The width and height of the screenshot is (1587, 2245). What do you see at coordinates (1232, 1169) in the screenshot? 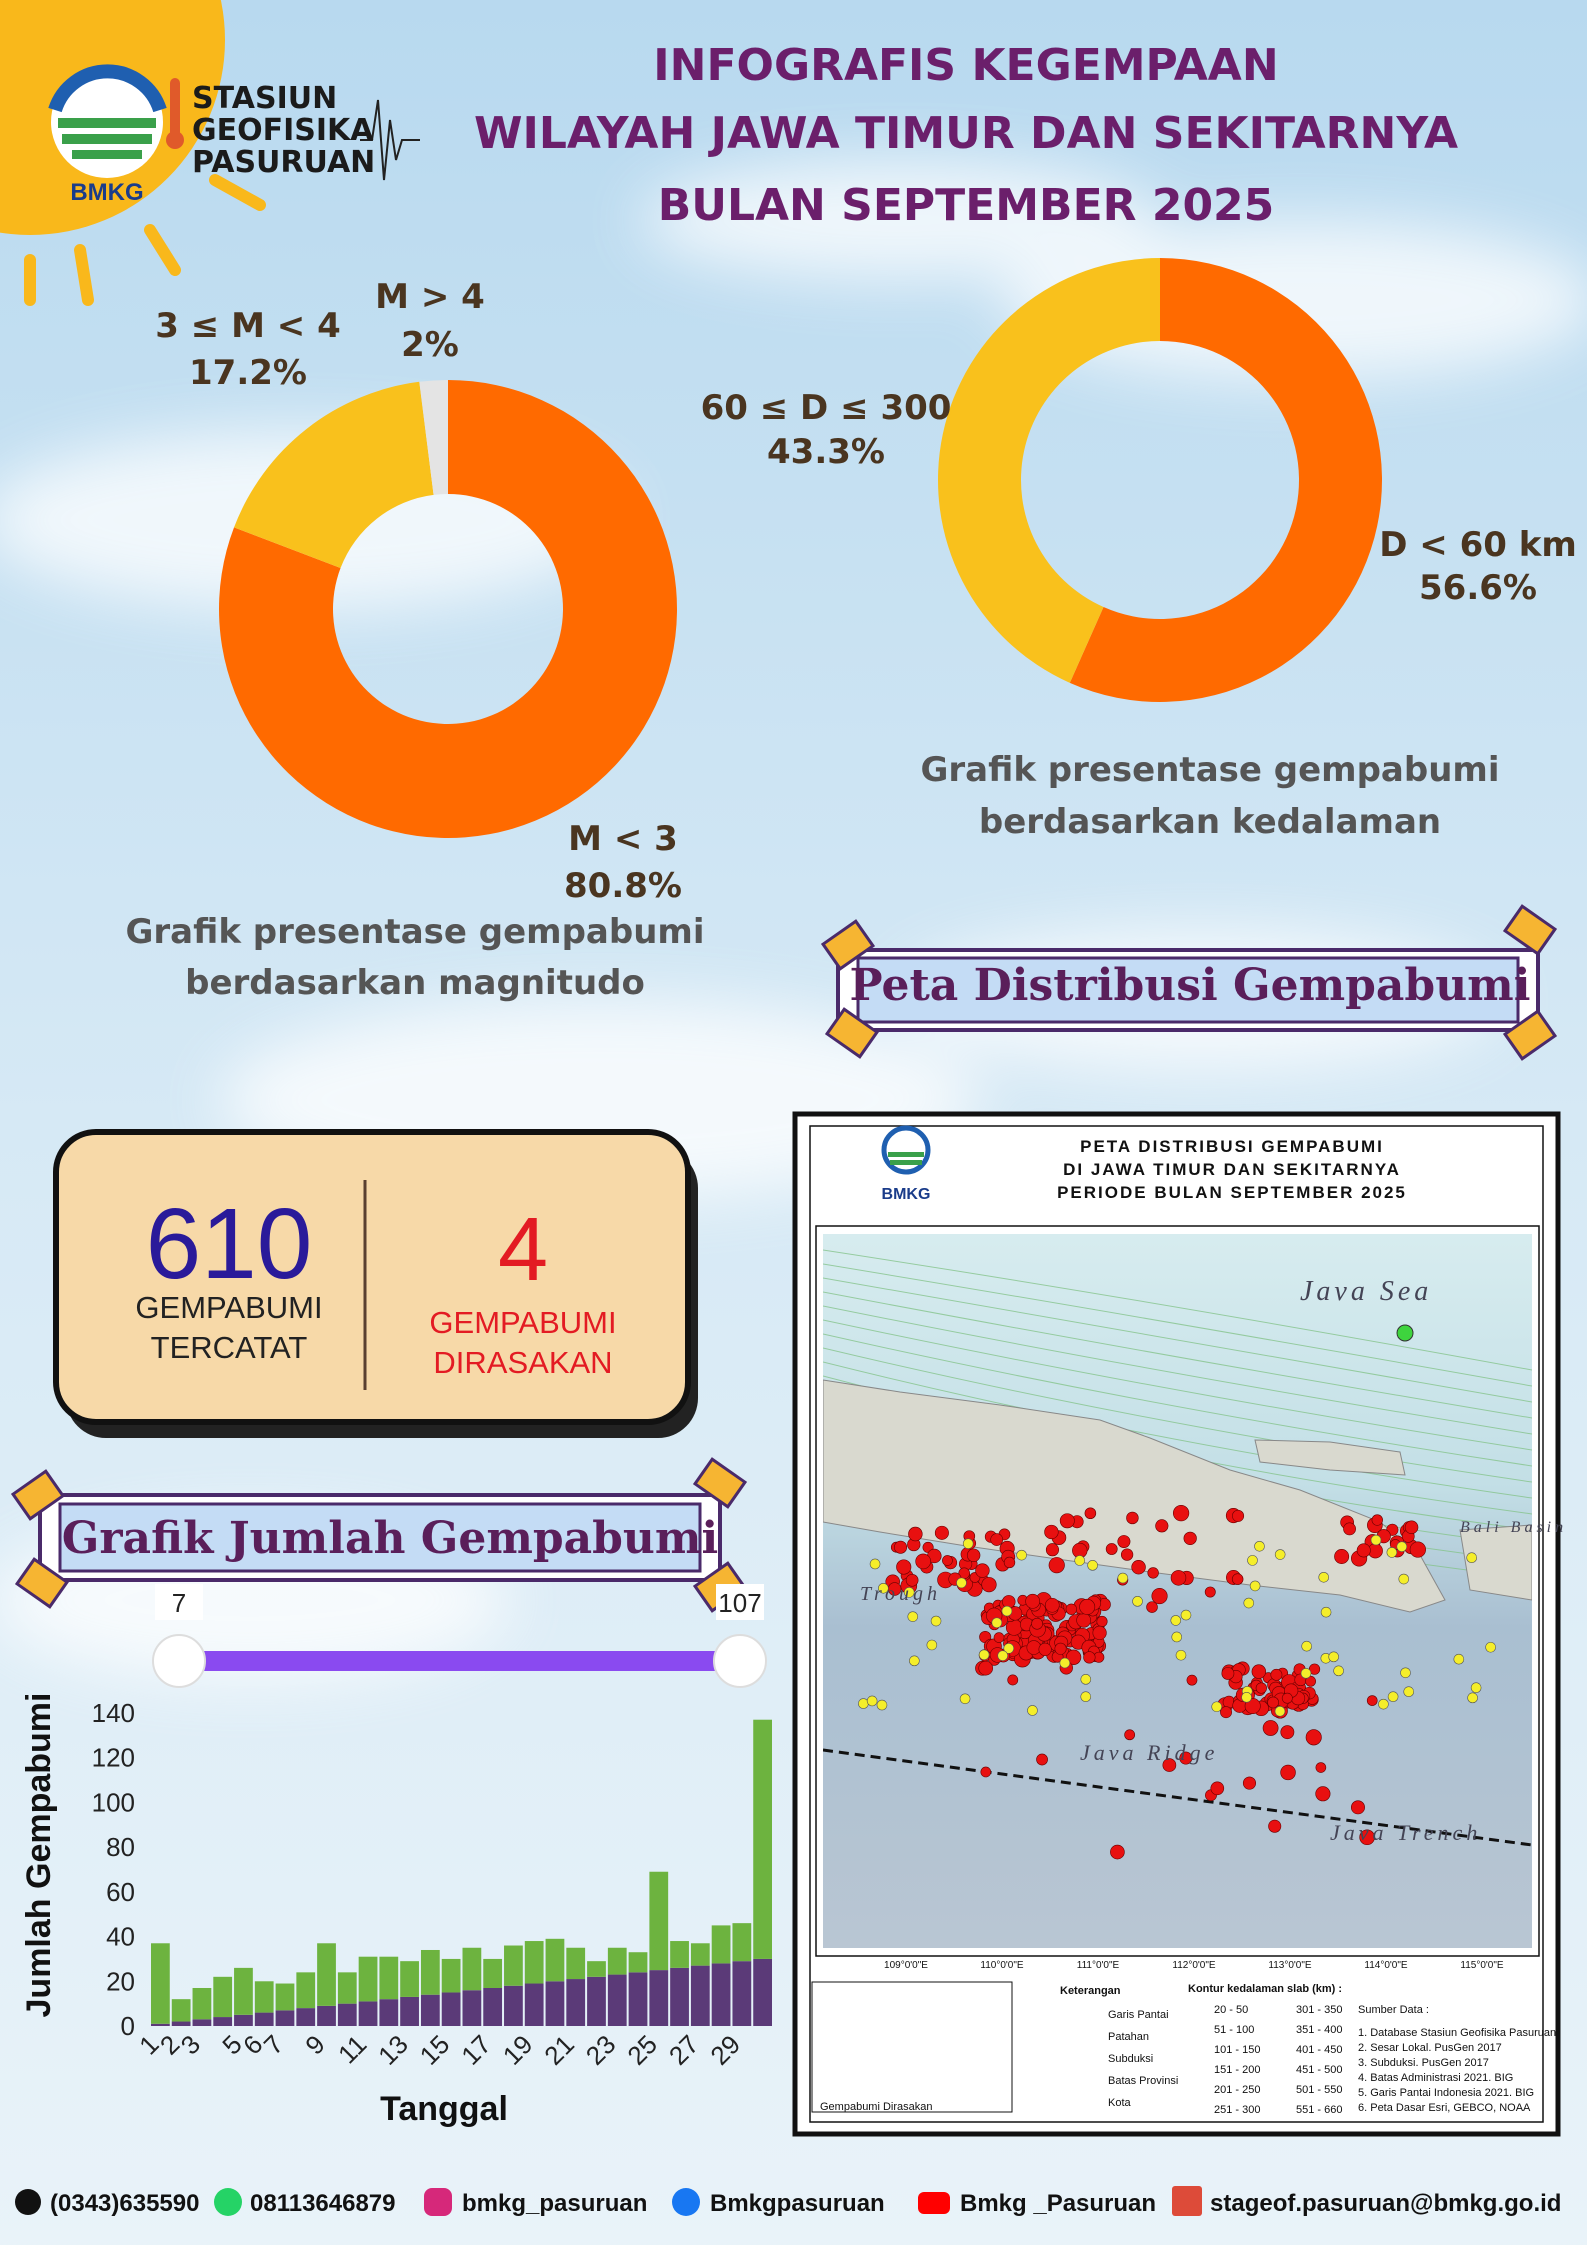
I see `map-title: DI JAWA TIMUR DAN SEKITARNYA` at bounding box center [1232, 1169].